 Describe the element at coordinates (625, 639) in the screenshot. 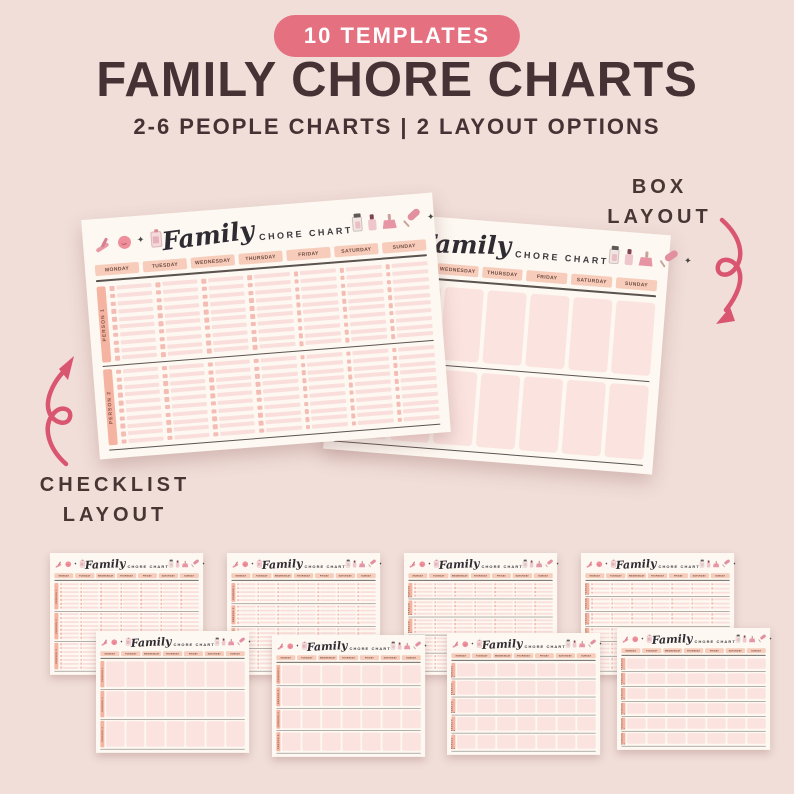

I see `squeegee-icon` at that location.